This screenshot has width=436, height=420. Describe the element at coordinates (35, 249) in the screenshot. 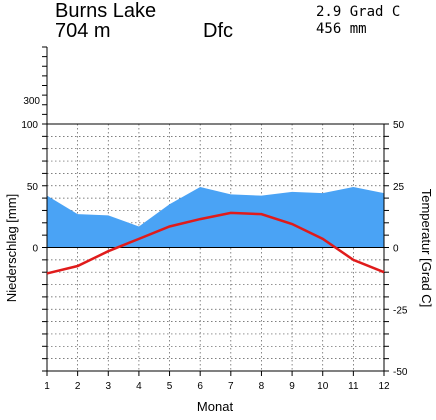

I see `y-tick-label-left: 0` at that location.